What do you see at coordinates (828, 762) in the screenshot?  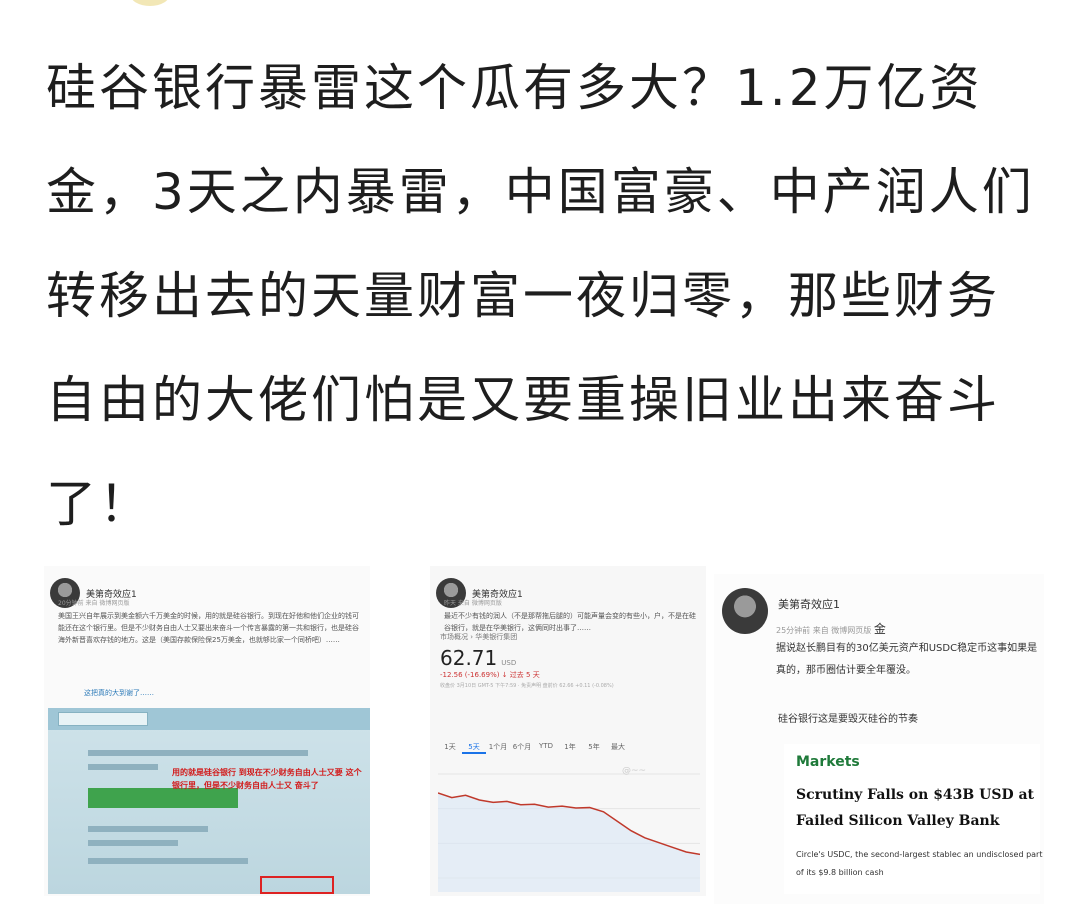 I see `article-kicker: Markets` at bounding box center [828, 762].